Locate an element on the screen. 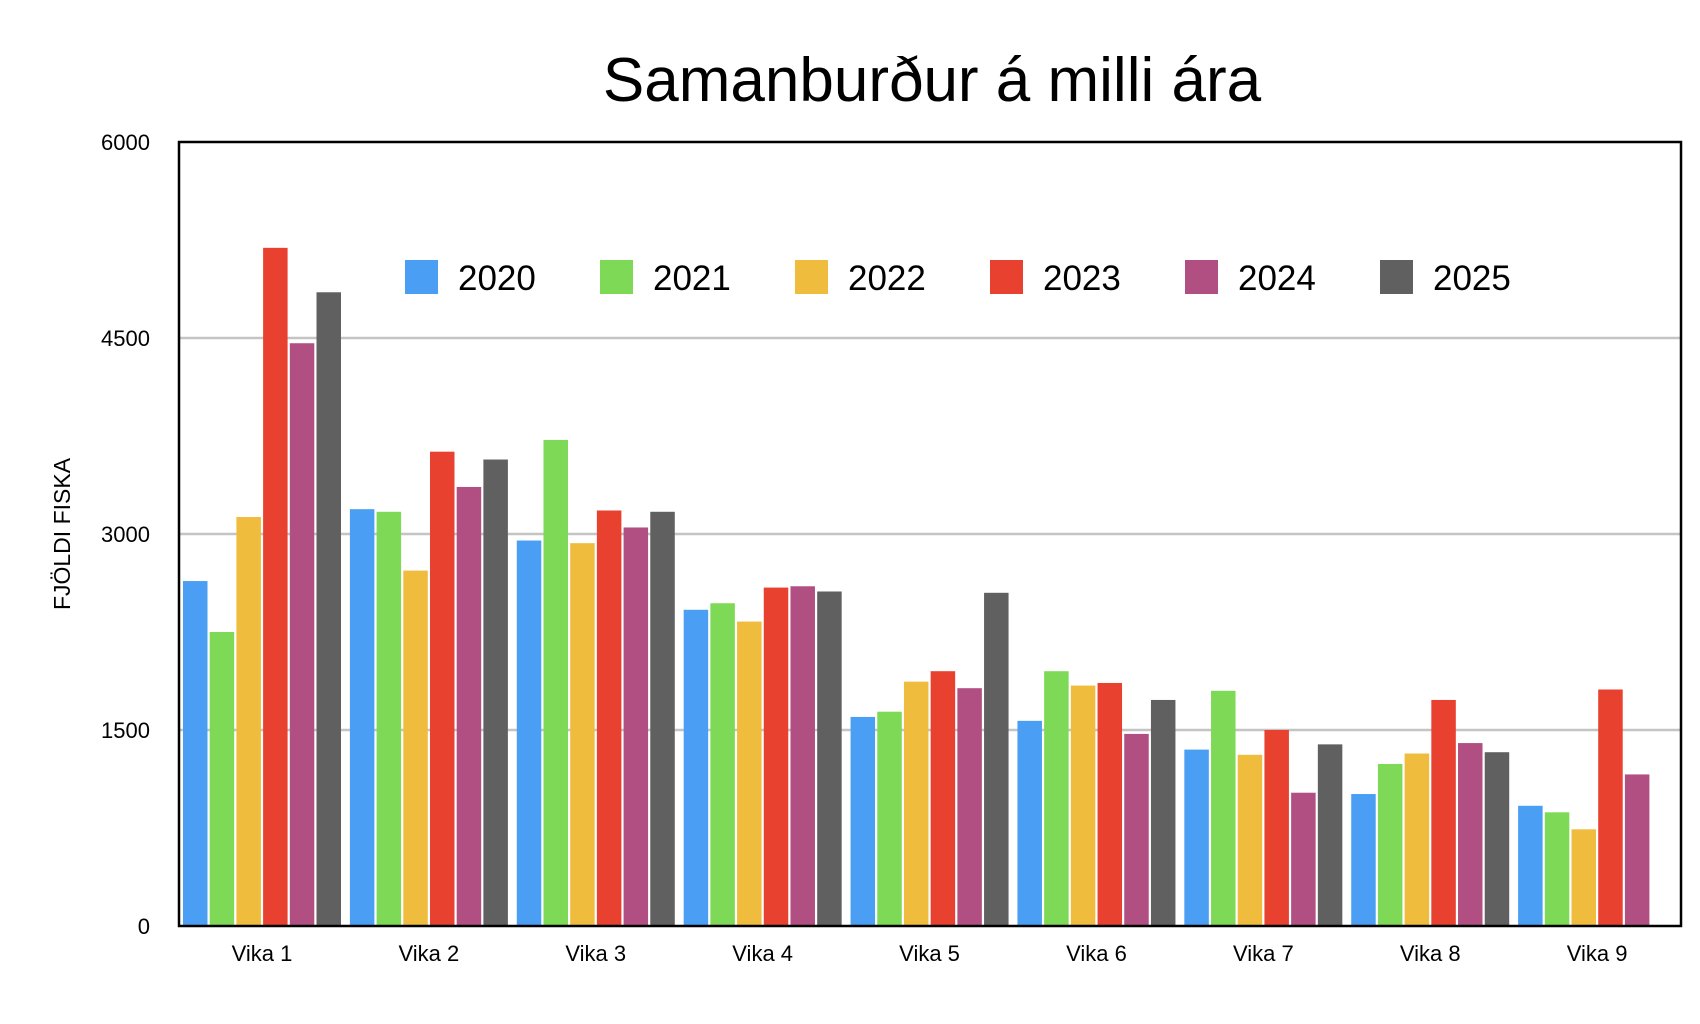  x-tick-label: Vika 9 is located at coordinates (1597, 953).